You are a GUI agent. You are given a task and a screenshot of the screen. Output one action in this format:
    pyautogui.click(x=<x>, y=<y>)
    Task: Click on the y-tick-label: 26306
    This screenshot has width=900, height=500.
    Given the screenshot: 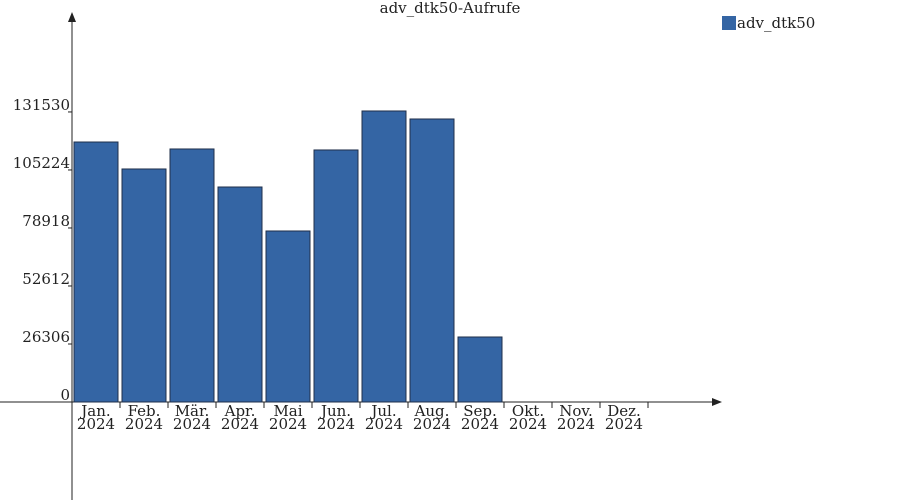 What is the action you would take?
    pyautogui.click(x=46, y=337)
    